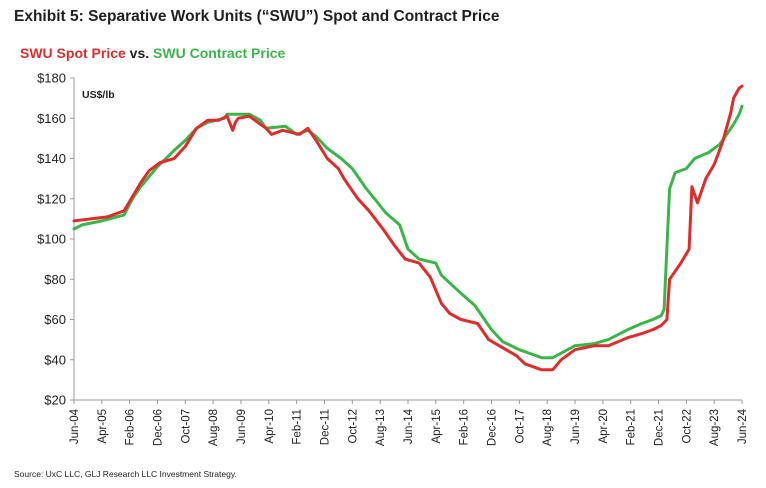  I want to click on x-tick-label: Feb-21, so click(632, 427).